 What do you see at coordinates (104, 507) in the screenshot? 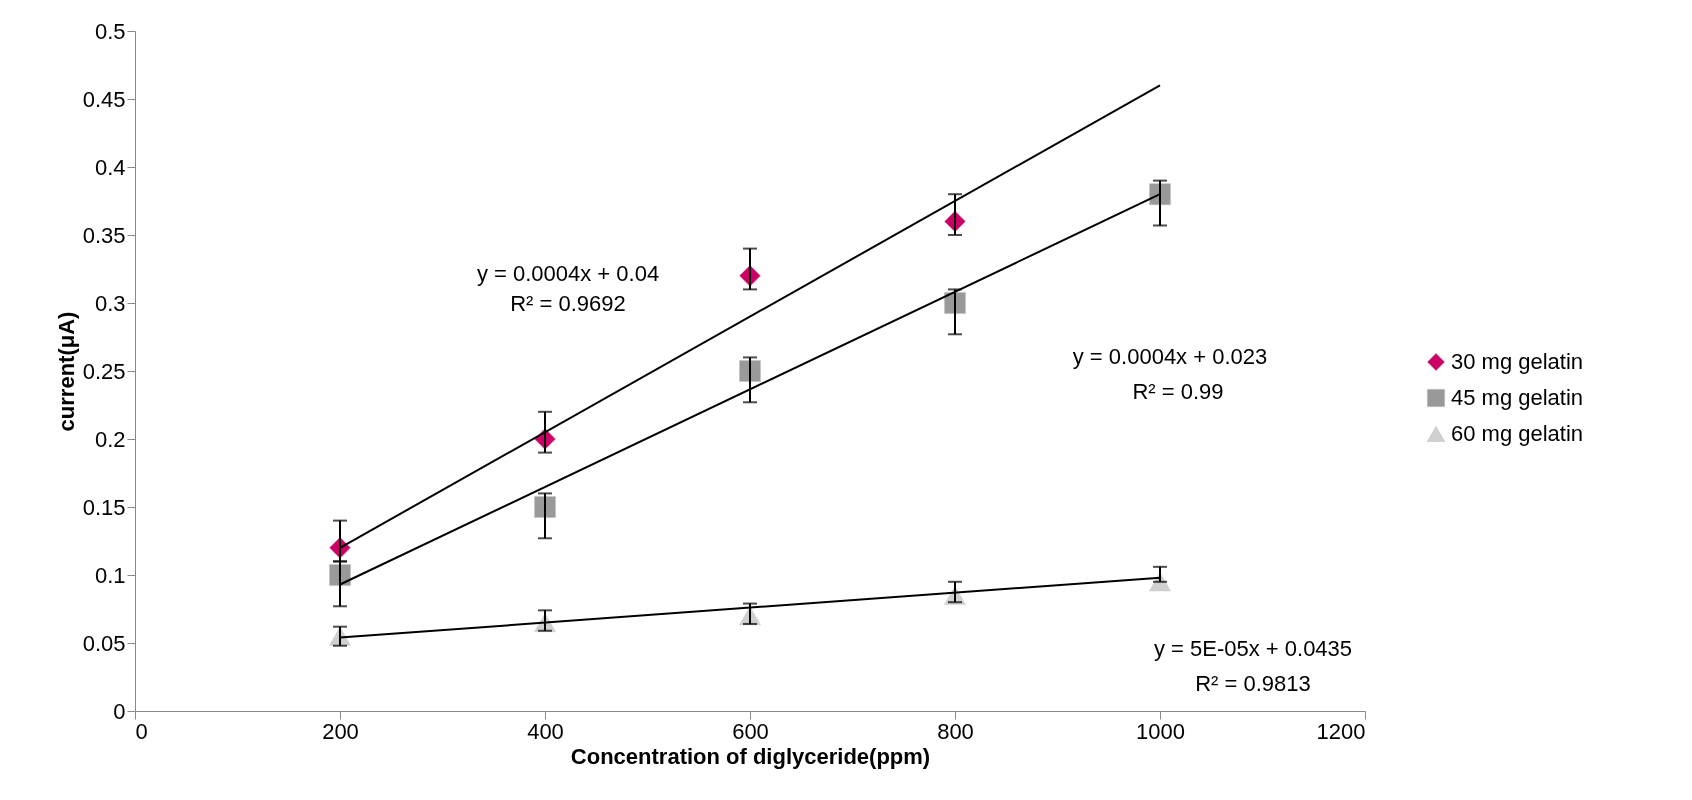
I see `y-tick-label: 0.15` at bounding box center [104, 507].